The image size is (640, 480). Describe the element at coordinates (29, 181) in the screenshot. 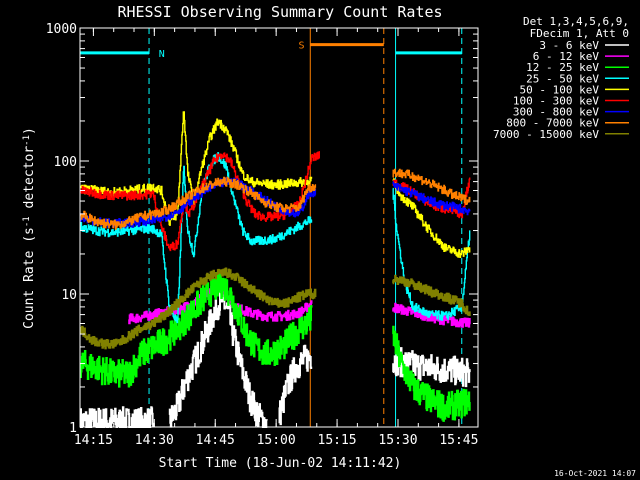

I see `y-axis-label-mid: detector` at that location.